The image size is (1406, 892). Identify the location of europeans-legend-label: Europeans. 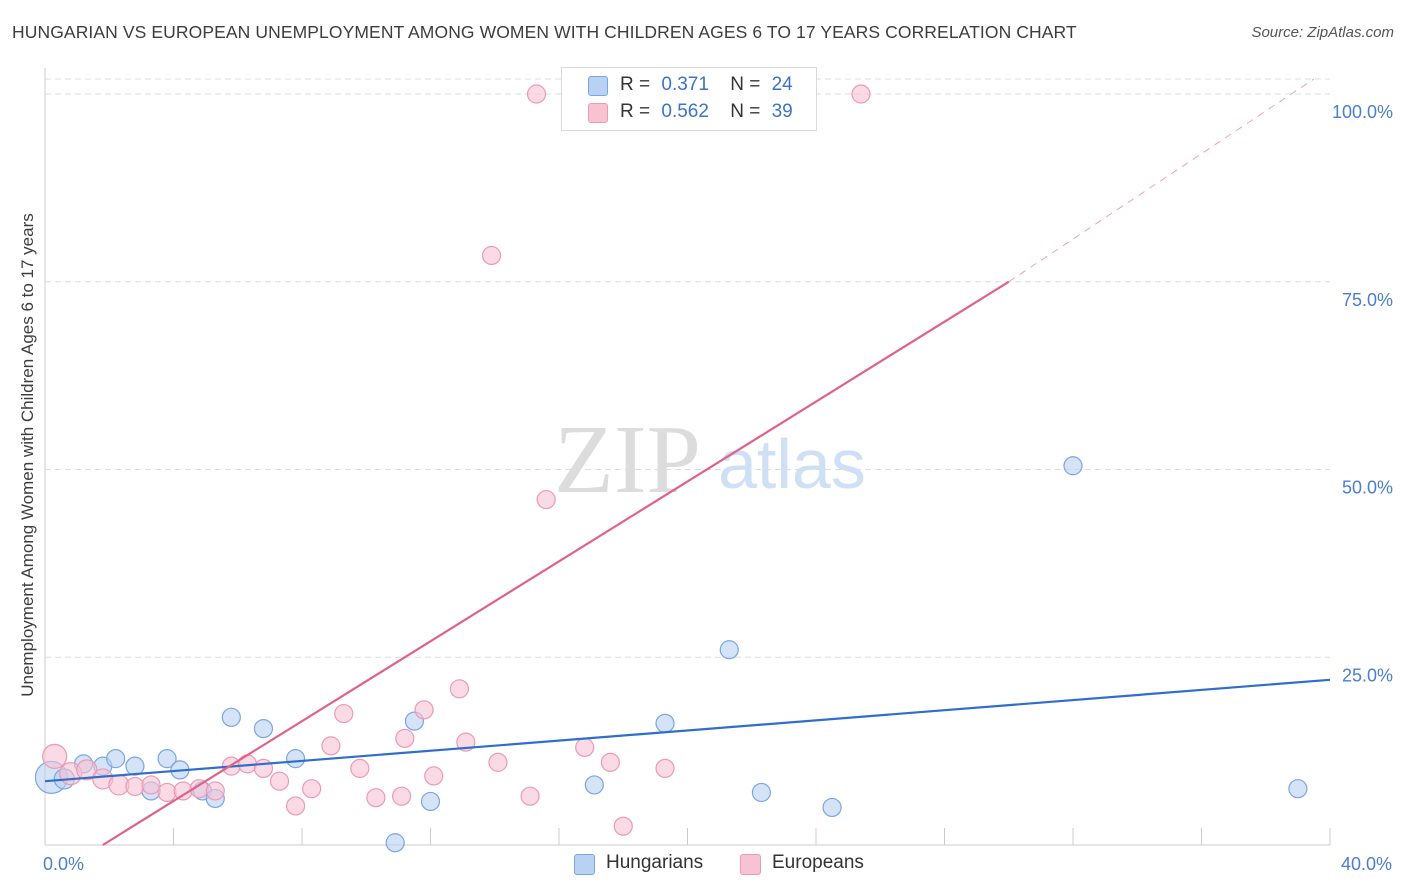
(818, 862).